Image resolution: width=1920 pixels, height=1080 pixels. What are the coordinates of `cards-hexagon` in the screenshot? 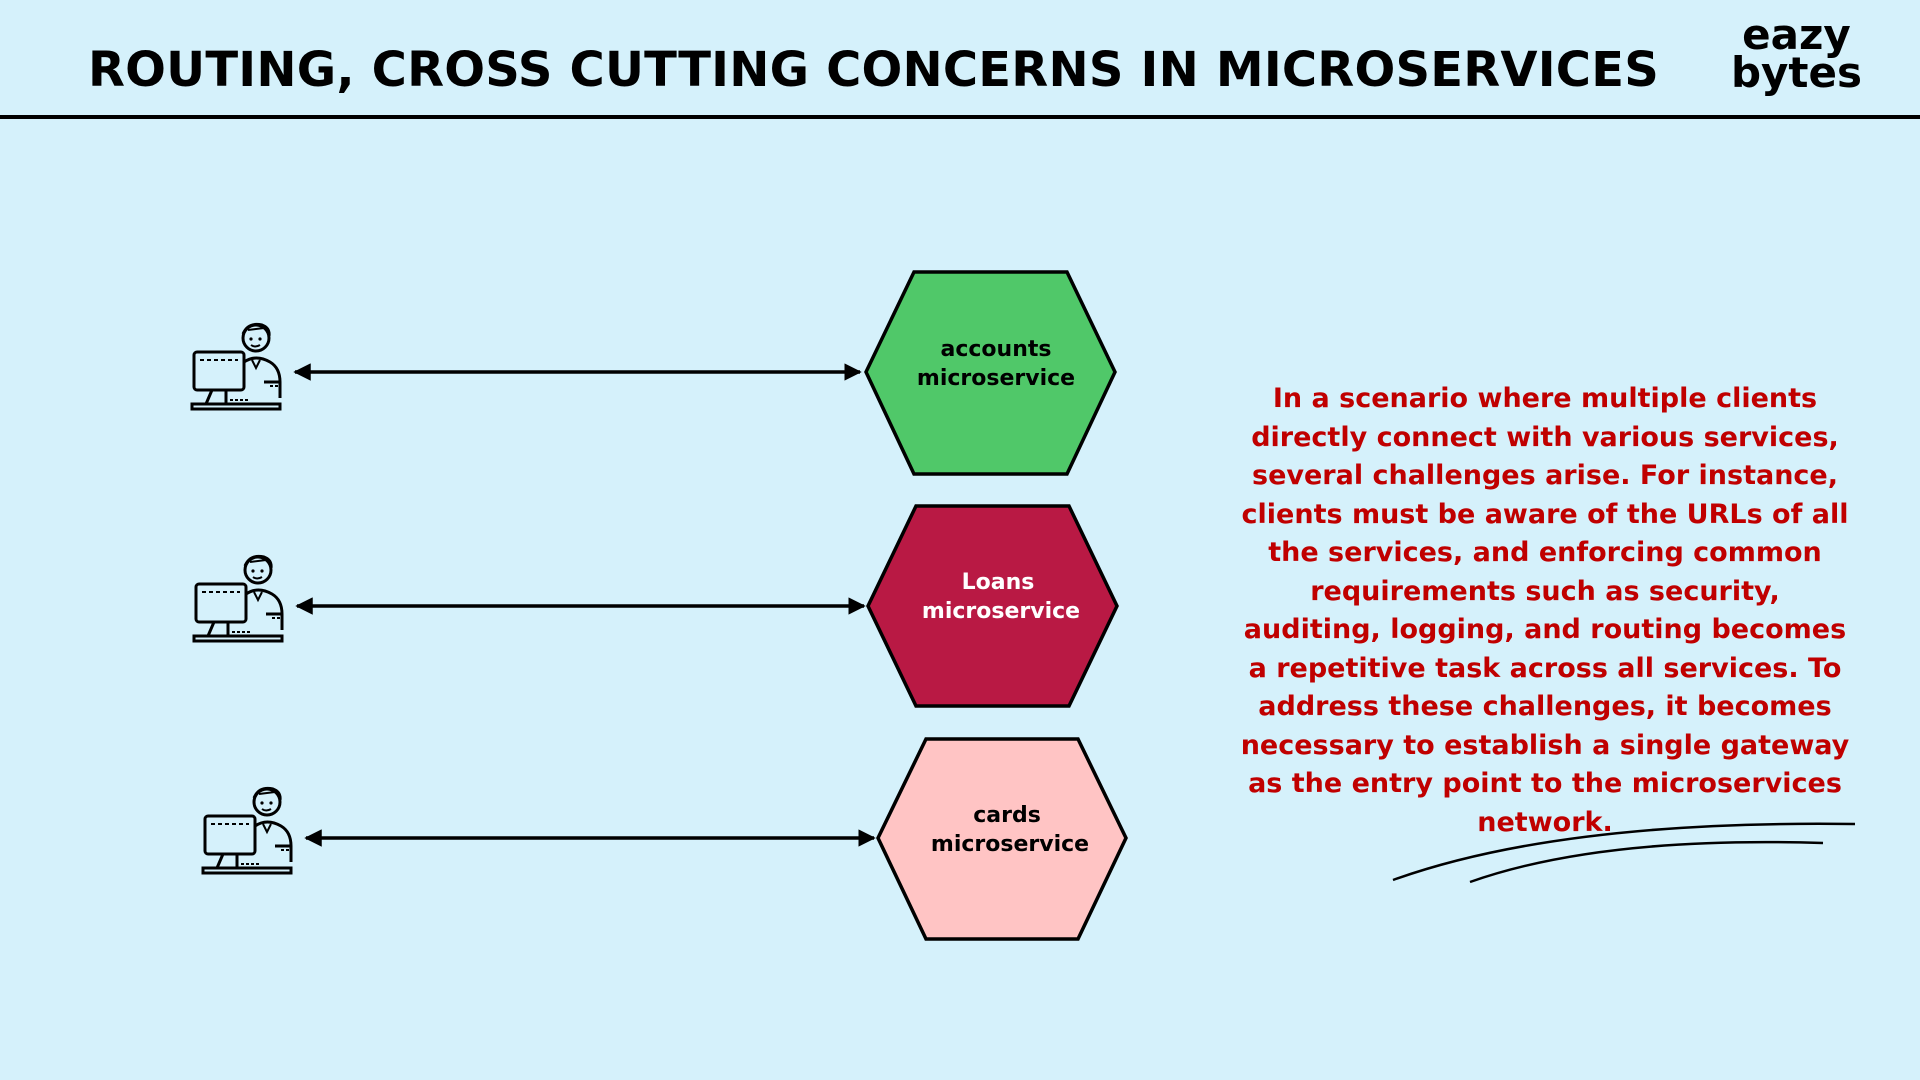 It's located at (1002, 839).